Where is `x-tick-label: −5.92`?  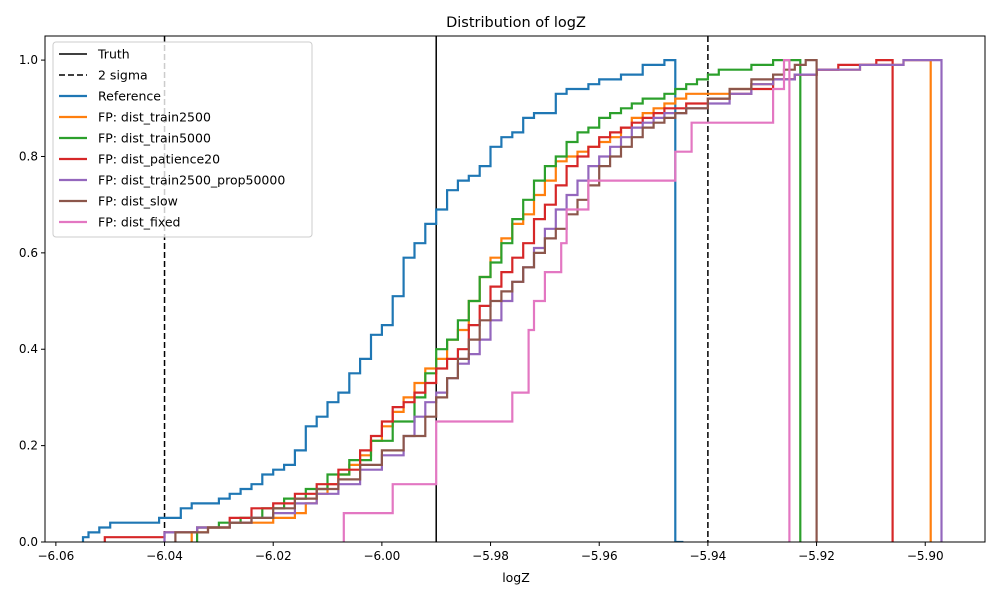
x-tick-label: −5.92 is located at coordinates (816, 556).